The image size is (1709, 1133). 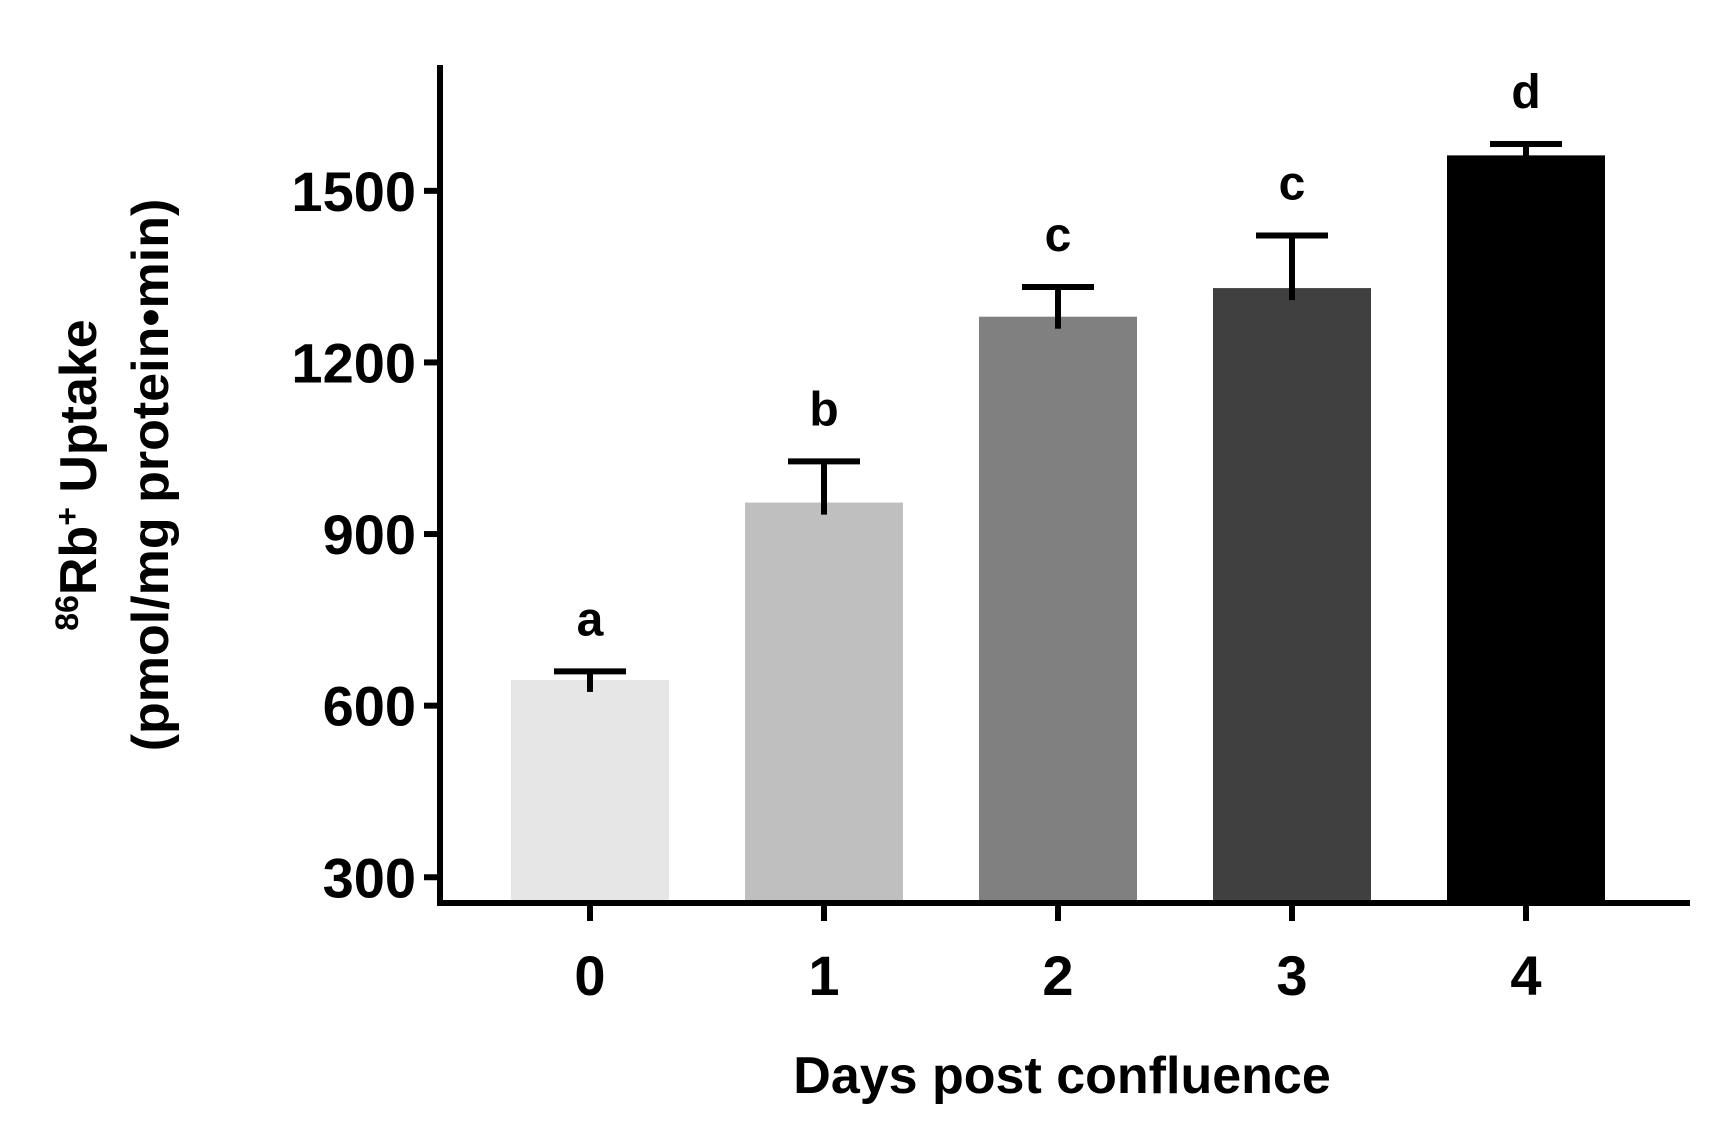 I want to click on significance-label: b, so click(x=823, y=409).